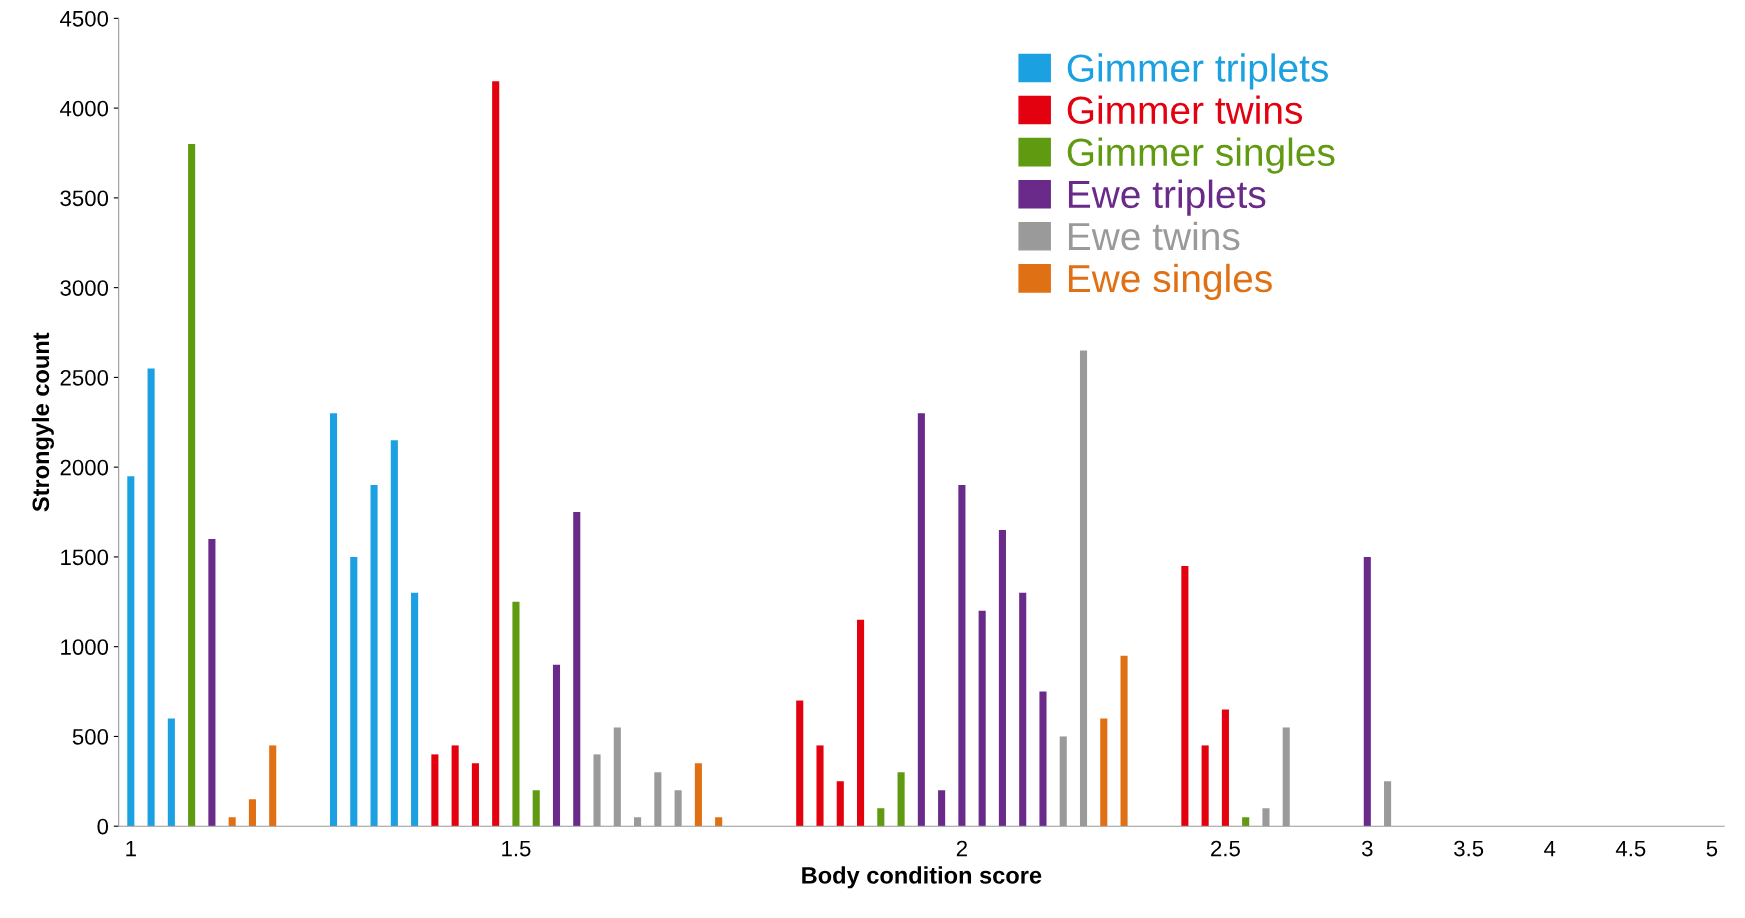  I want to click on y-tick-label: 3500, so click(84, 198).